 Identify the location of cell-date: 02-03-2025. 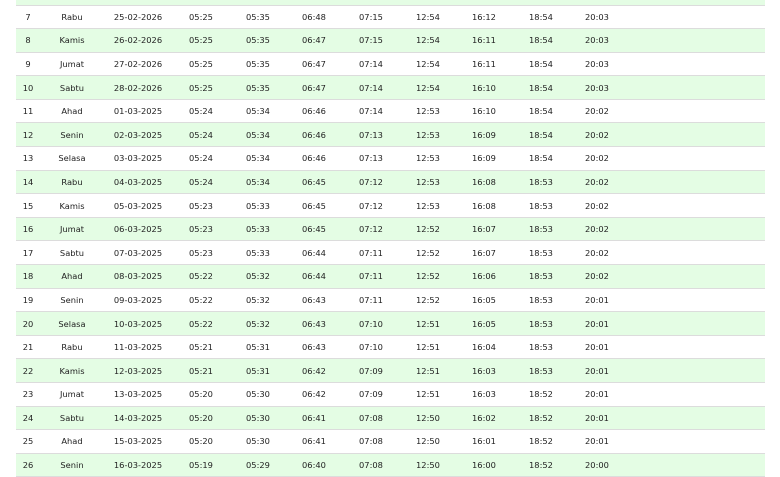
(138, 135).